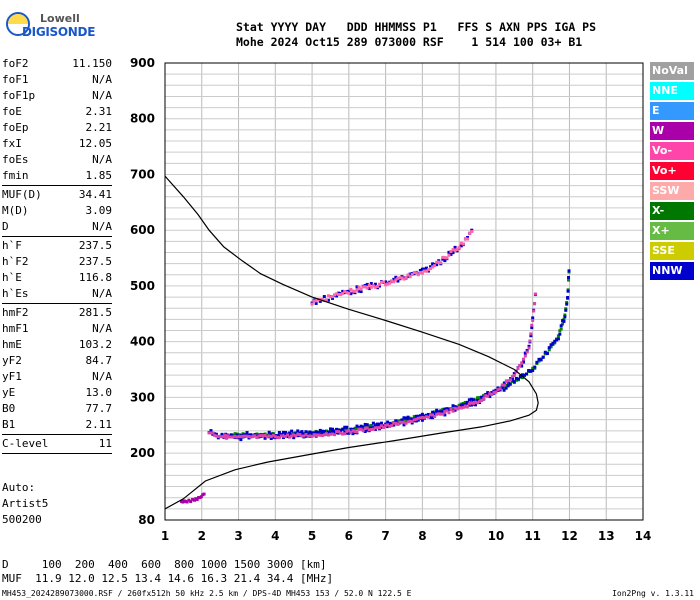 This screenshot has width=700, height=600. I want to click on param-value: 11.150, so click(92, 63).